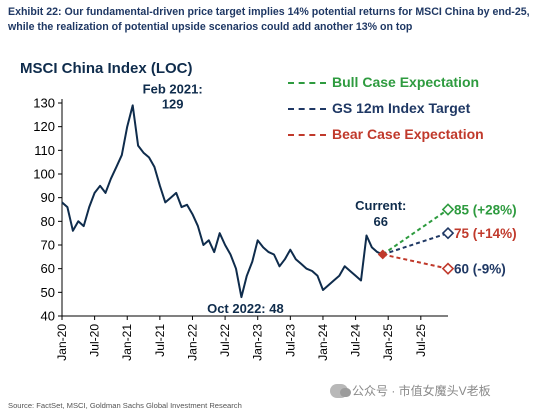 The height and width of the screenshot is (416, 554). I want to click on legend-base-swatch, so click(307, 109).